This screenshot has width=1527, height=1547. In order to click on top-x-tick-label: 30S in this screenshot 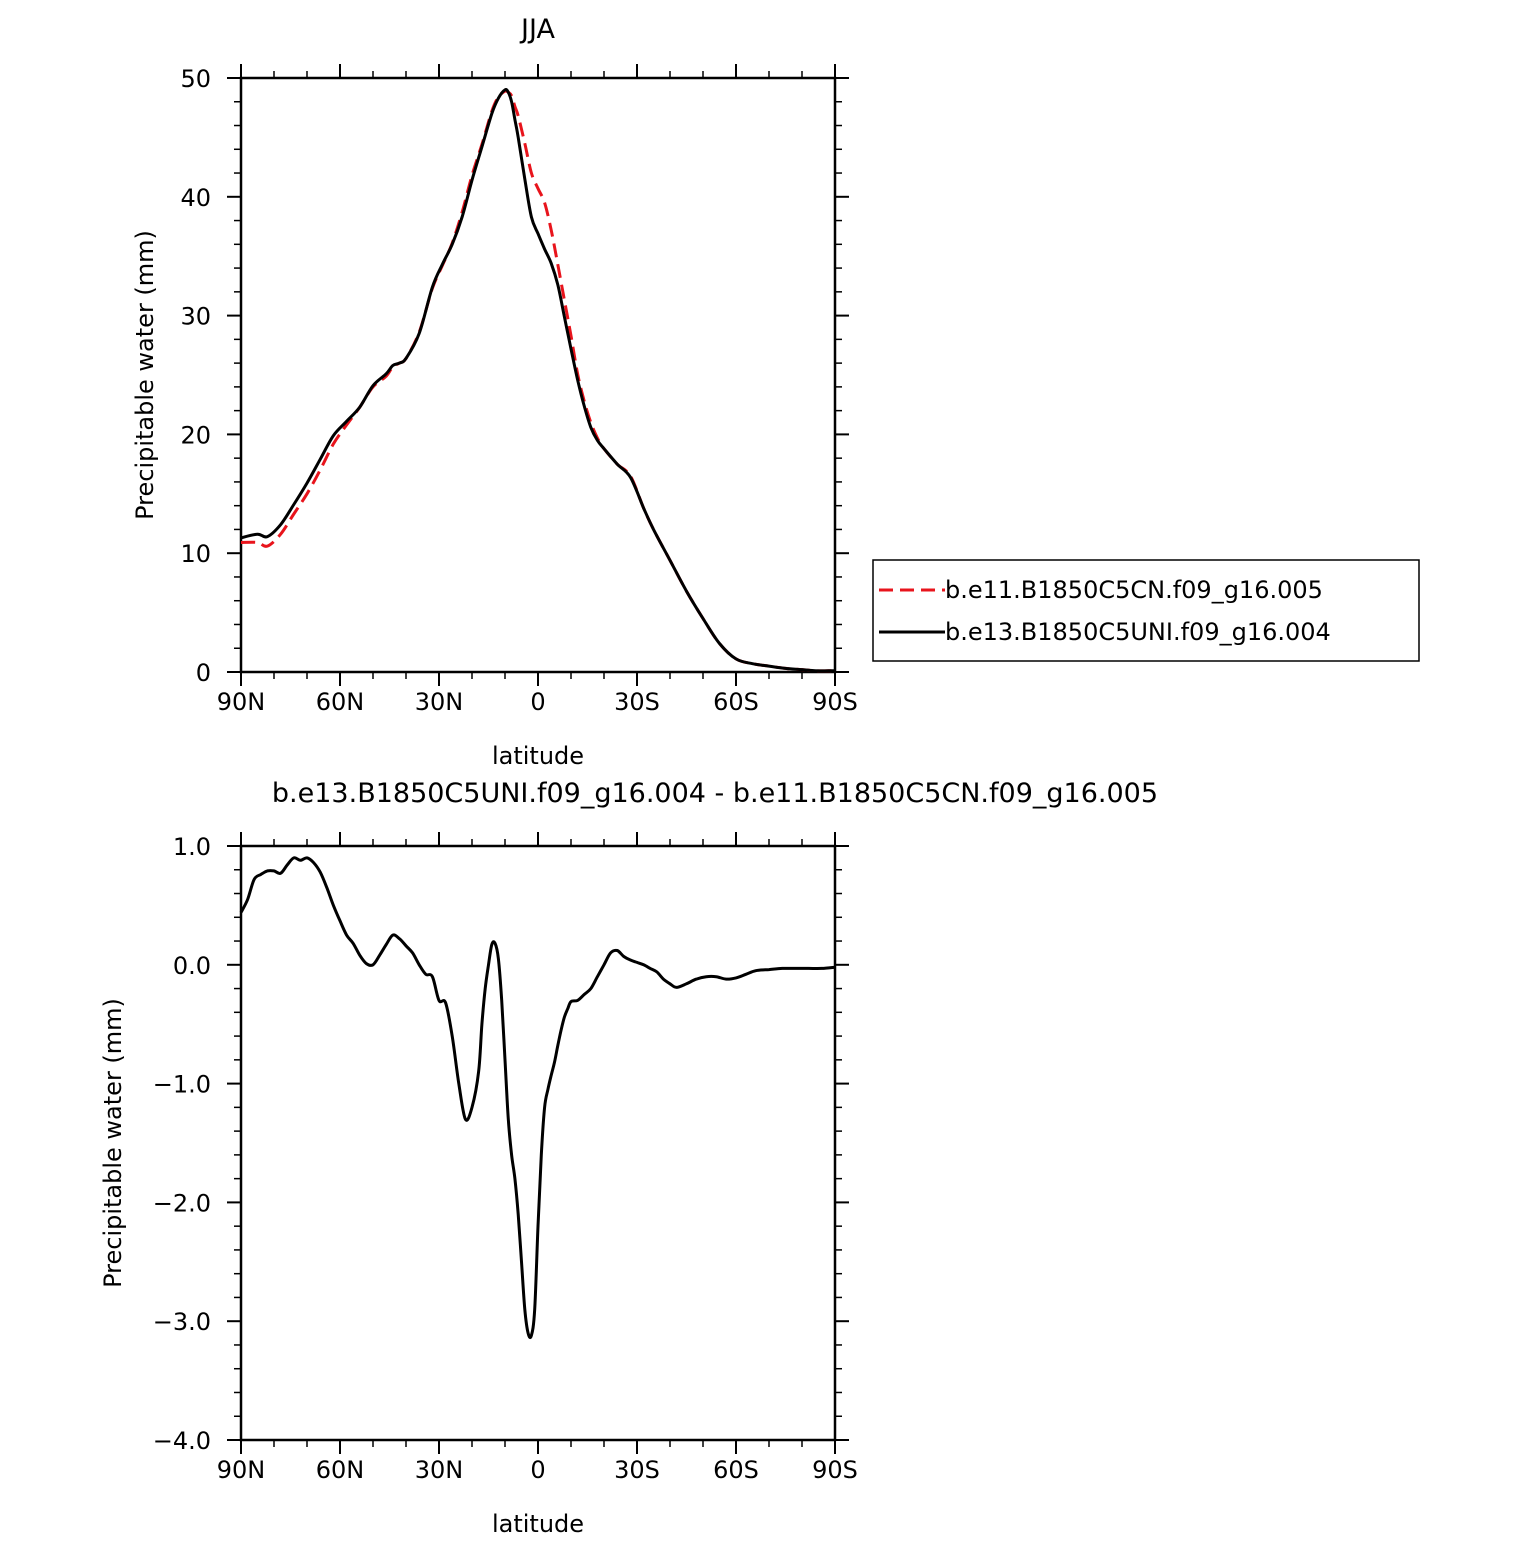, I will do `click(637, 702)`.